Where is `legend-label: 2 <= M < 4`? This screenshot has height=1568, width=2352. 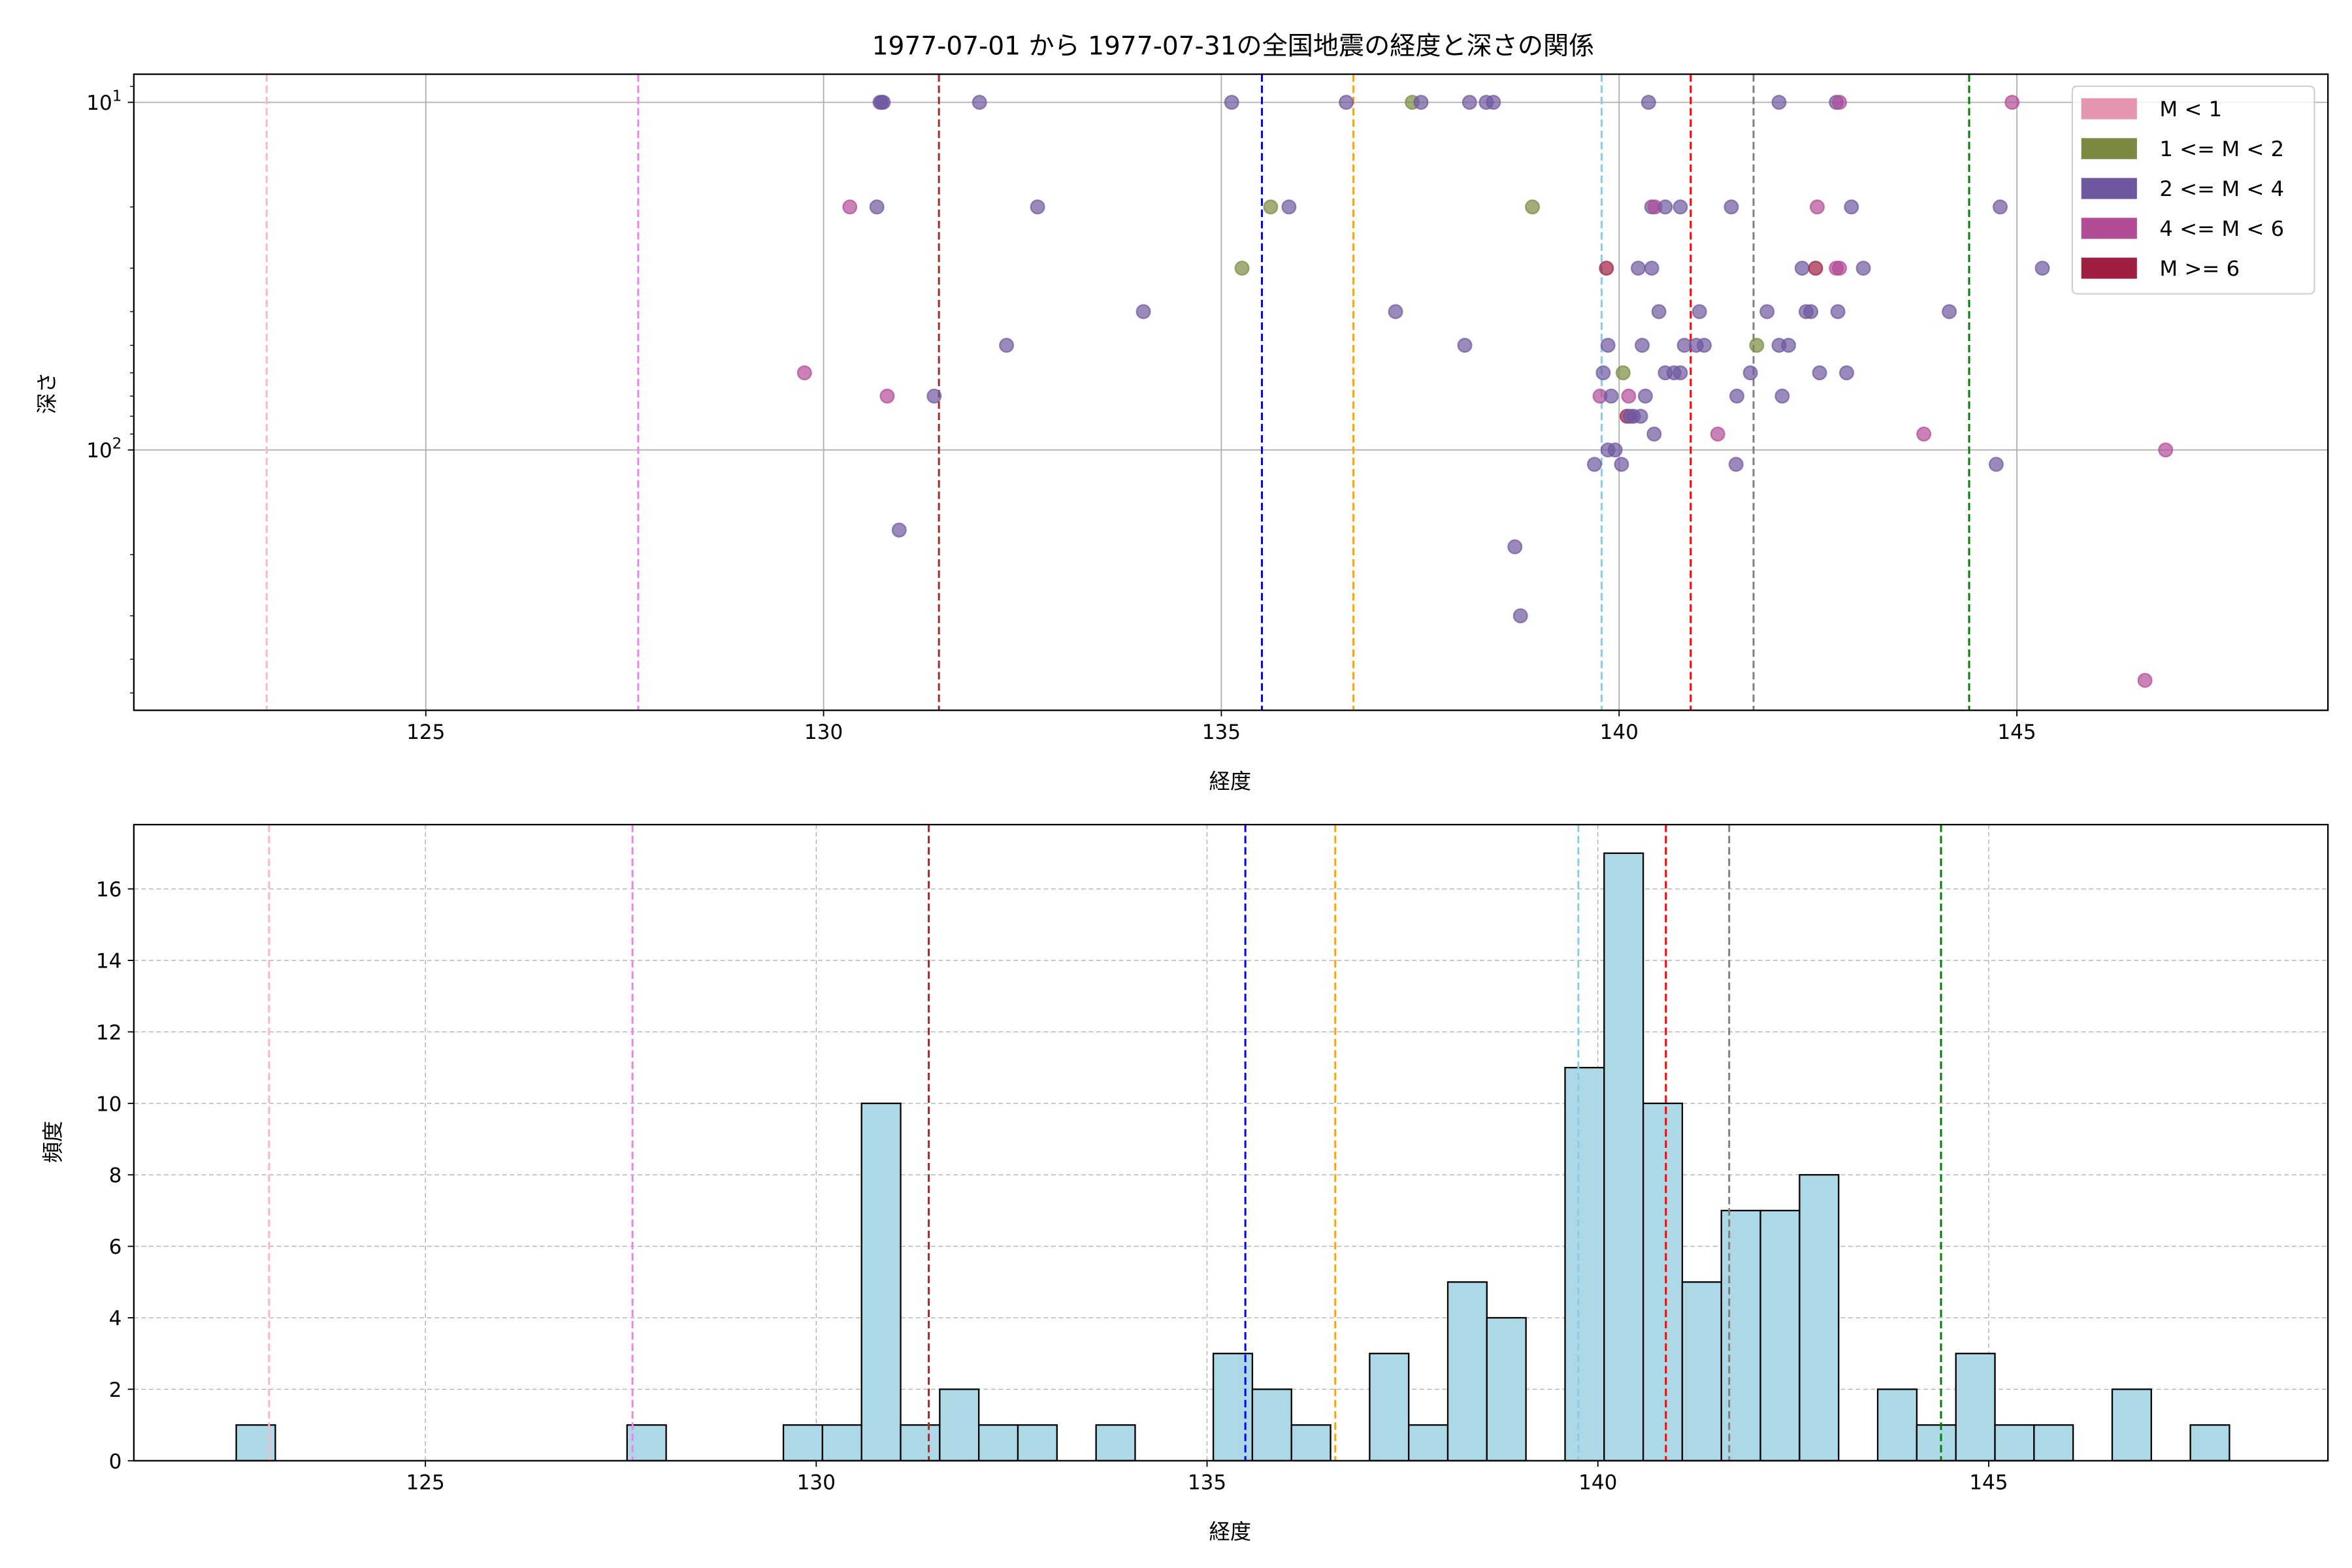 legend-label: 2 <= M < 4 is located at coordinates (2221, 188).